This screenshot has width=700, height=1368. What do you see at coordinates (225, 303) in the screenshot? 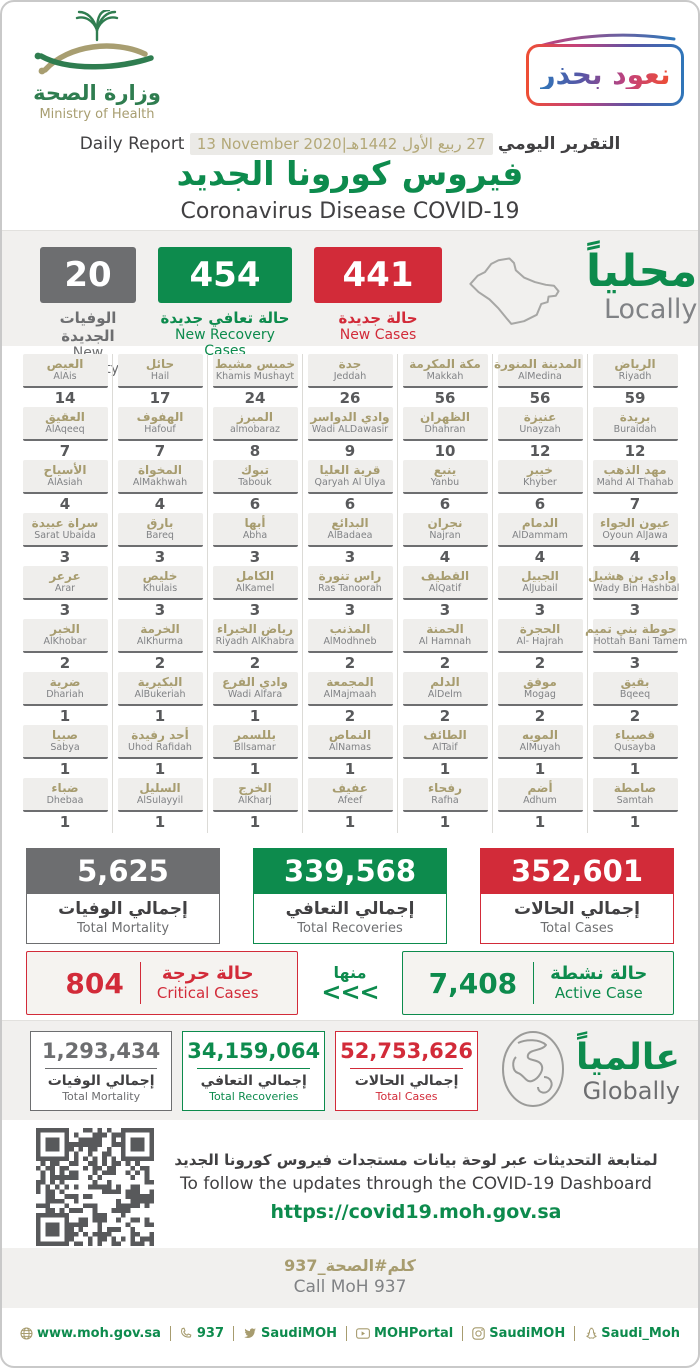
I see `new-recovery-stat: 454 حالة تعافي جديدة New Recovery Cases` at bounding box center [225, 303].